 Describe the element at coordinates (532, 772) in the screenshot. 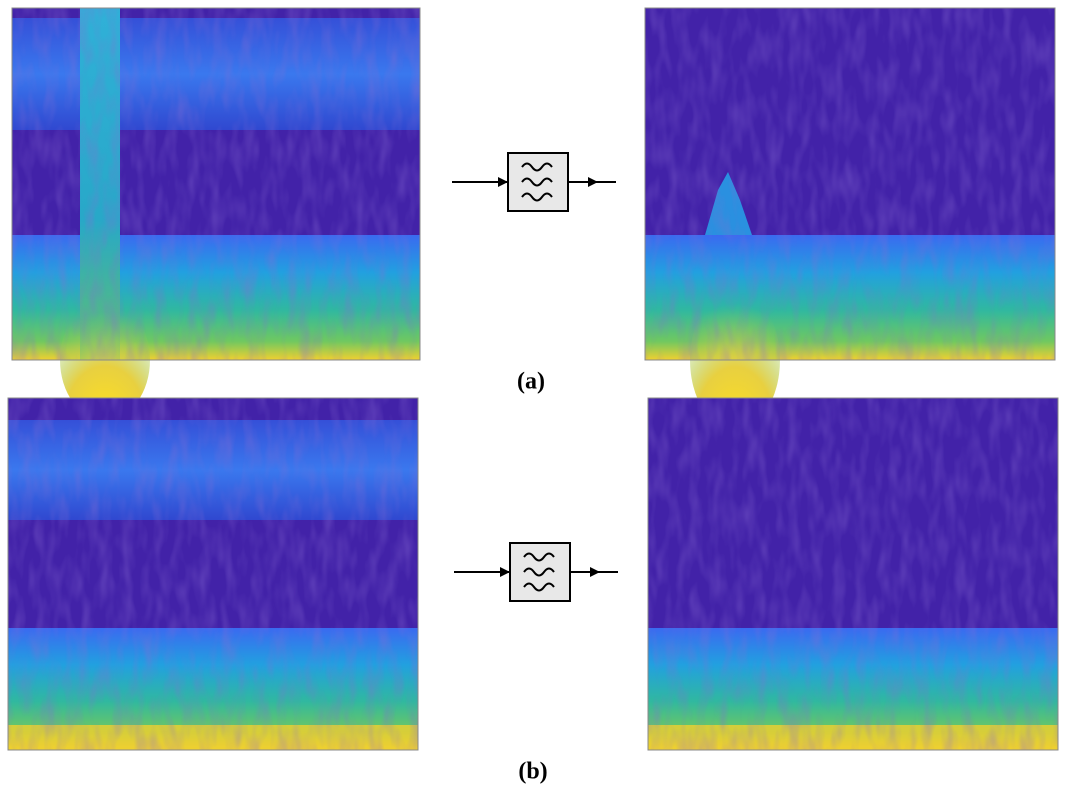

I see `panel-label: (b)` at that location.